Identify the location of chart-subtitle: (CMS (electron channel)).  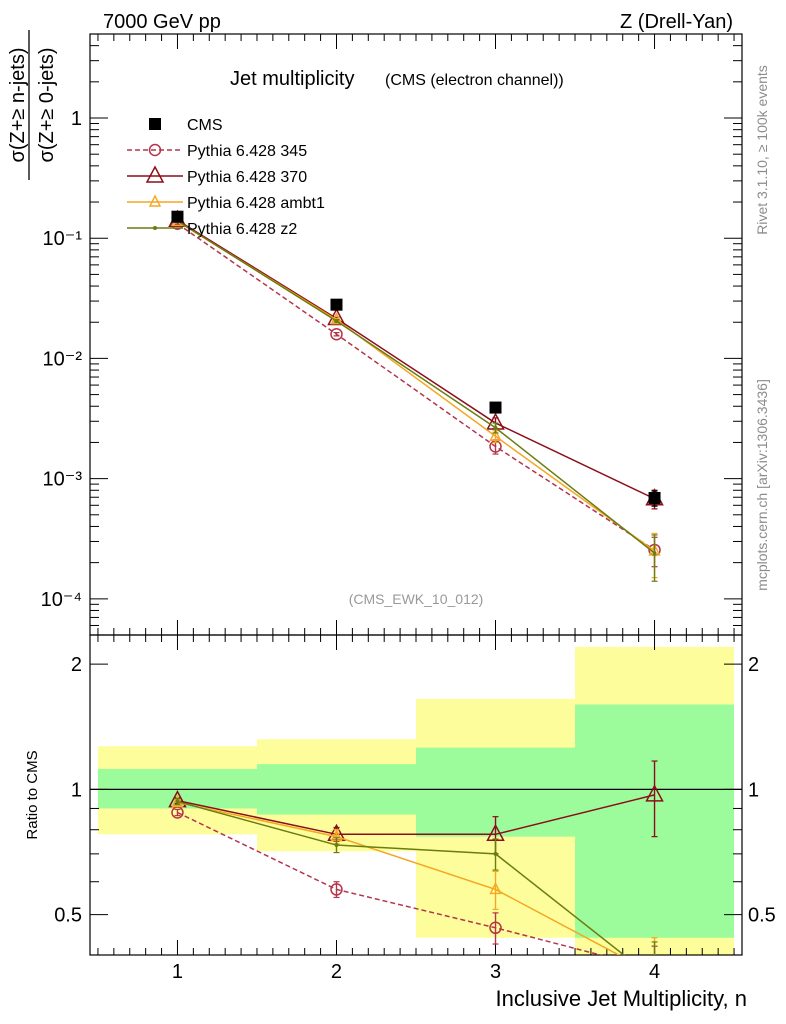
(474, 80).